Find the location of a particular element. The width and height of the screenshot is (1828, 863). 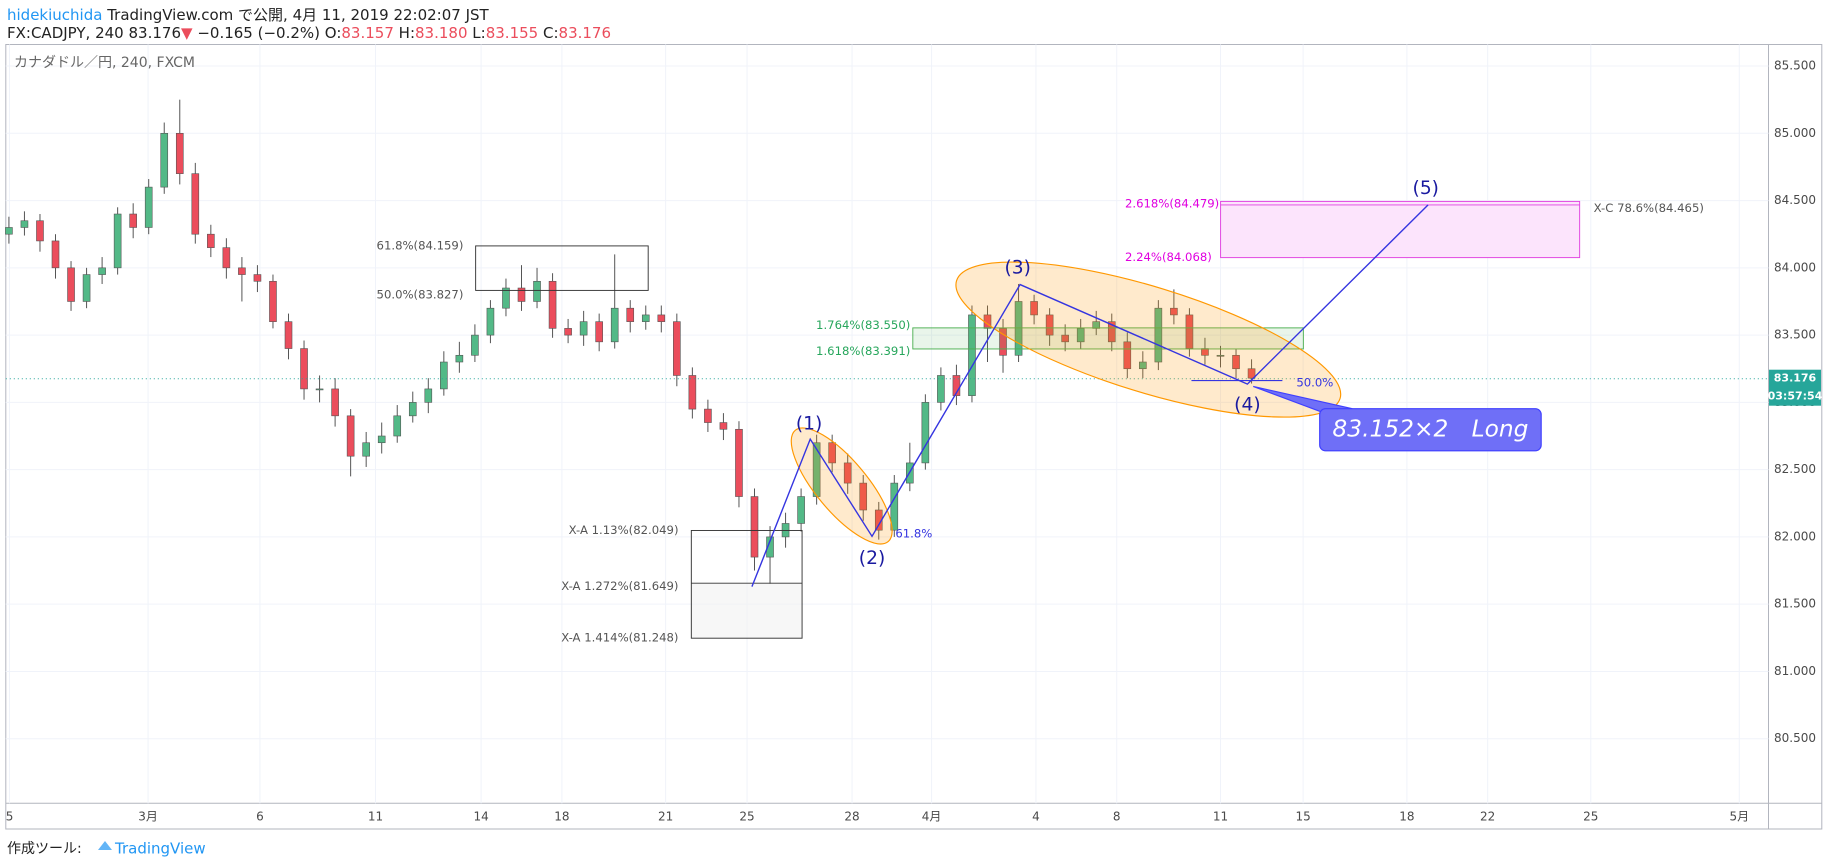

author: hidekiuchida is located at coordinates (54, 15).